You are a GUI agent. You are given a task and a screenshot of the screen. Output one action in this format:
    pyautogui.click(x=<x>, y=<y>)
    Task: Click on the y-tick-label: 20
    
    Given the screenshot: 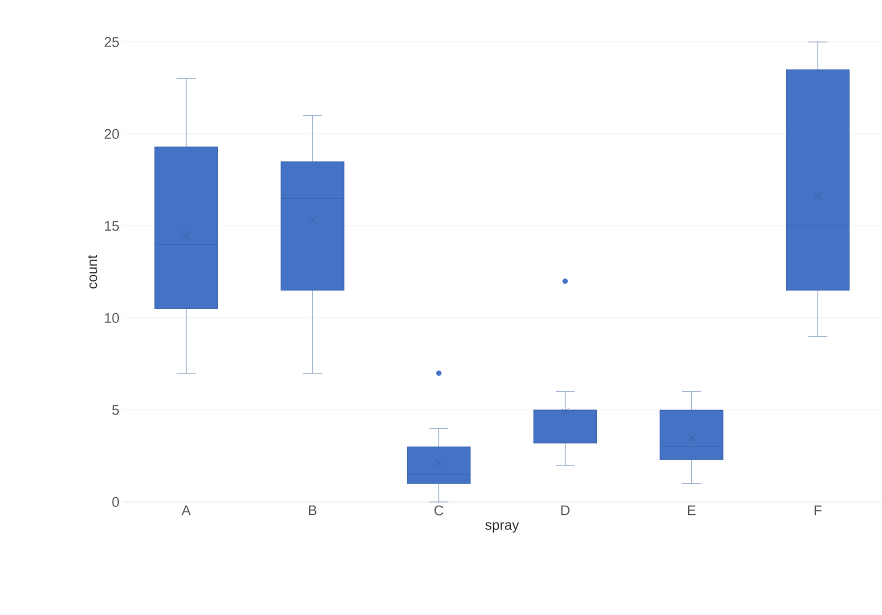 What is the action you would take?
    pyautogui.click(x=111, y=134)
    